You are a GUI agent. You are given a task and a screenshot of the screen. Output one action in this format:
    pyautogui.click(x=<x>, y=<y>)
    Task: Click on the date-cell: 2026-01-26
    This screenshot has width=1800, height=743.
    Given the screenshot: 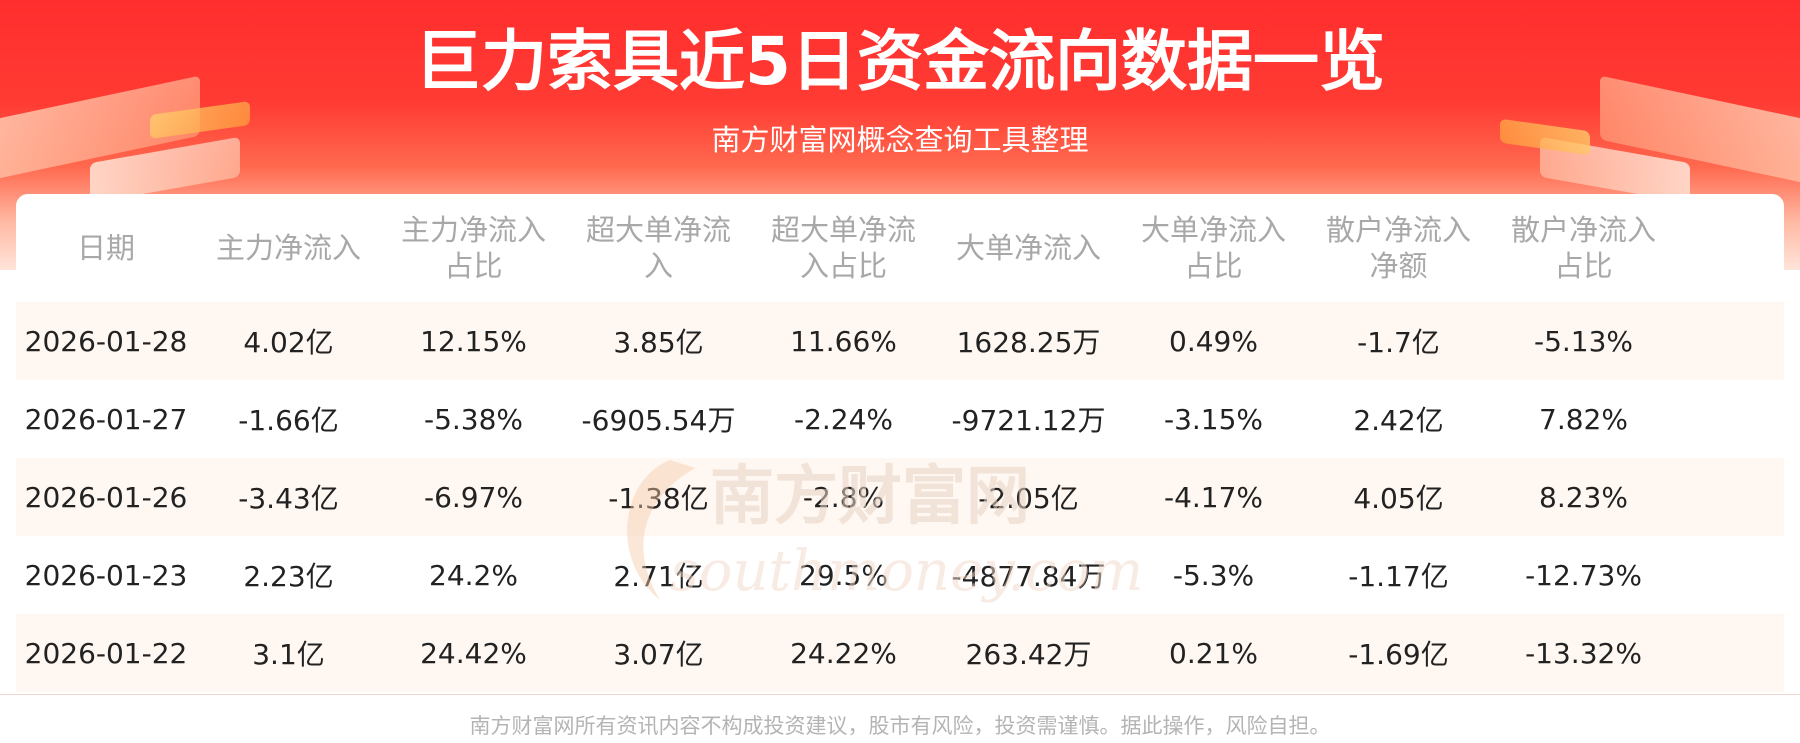 What is the action you would take?
    pyautogui.click(x=106, y=497)
    